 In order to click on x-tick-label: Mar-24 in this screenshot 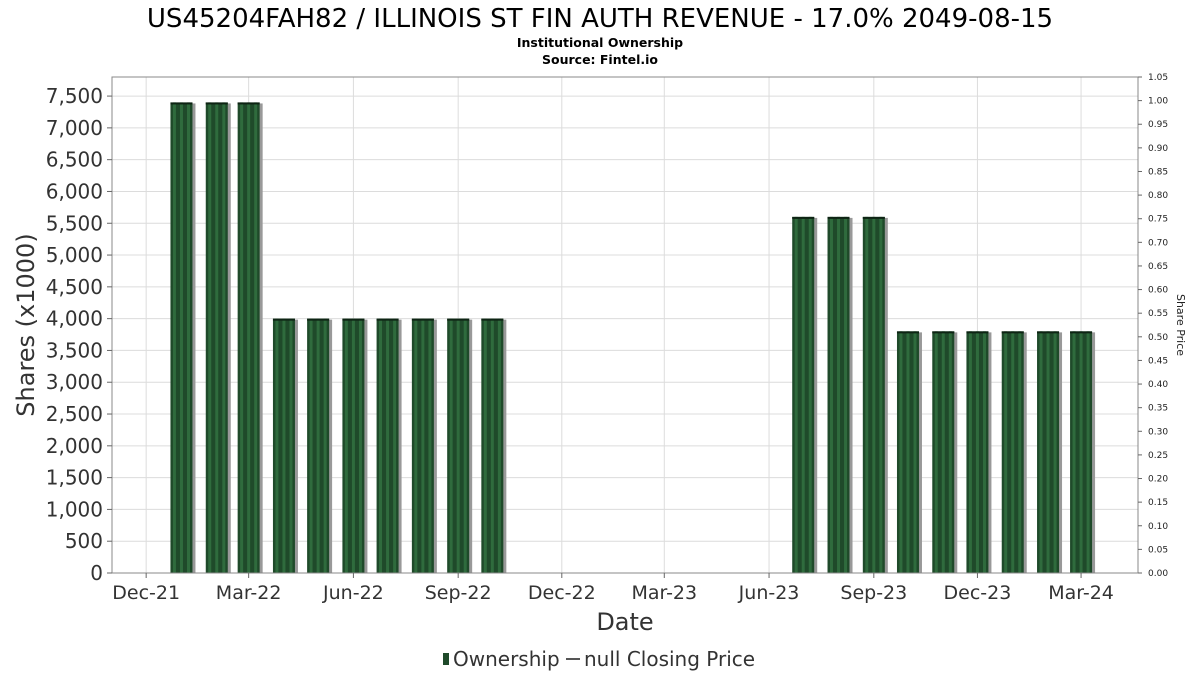, I will do `click(1081, 593)`.